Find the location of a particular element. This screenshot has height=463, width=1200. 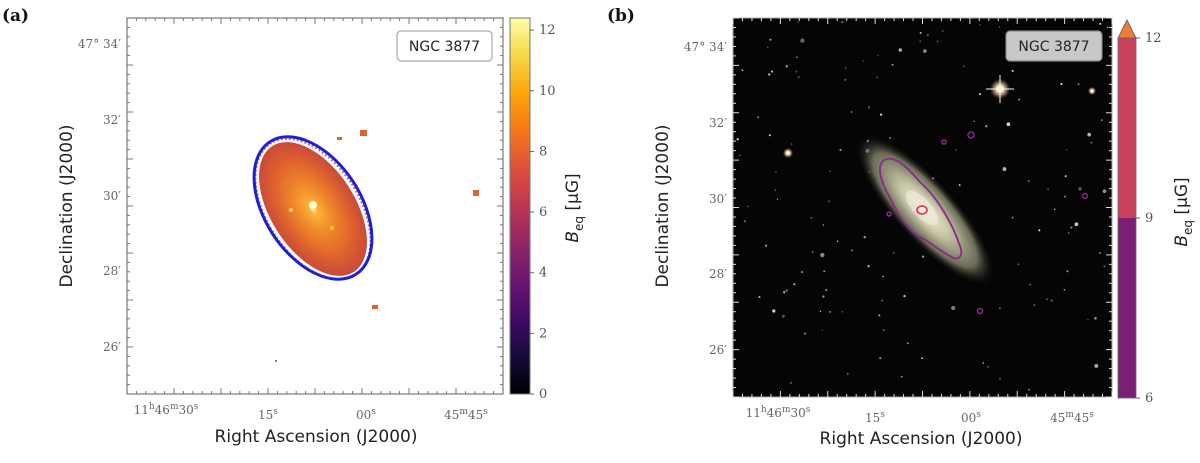

bright-star is located at coordinates (1092, 91).